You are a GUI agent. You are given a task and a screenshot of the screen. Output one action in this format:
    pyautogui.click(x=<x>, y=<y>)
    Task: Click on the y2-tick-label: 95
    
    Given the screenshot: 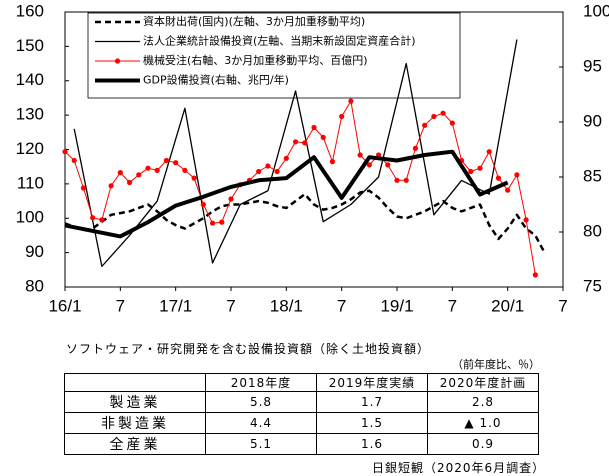 What is the action you would take?
    pyautogui.click(x=592, y=65)
    